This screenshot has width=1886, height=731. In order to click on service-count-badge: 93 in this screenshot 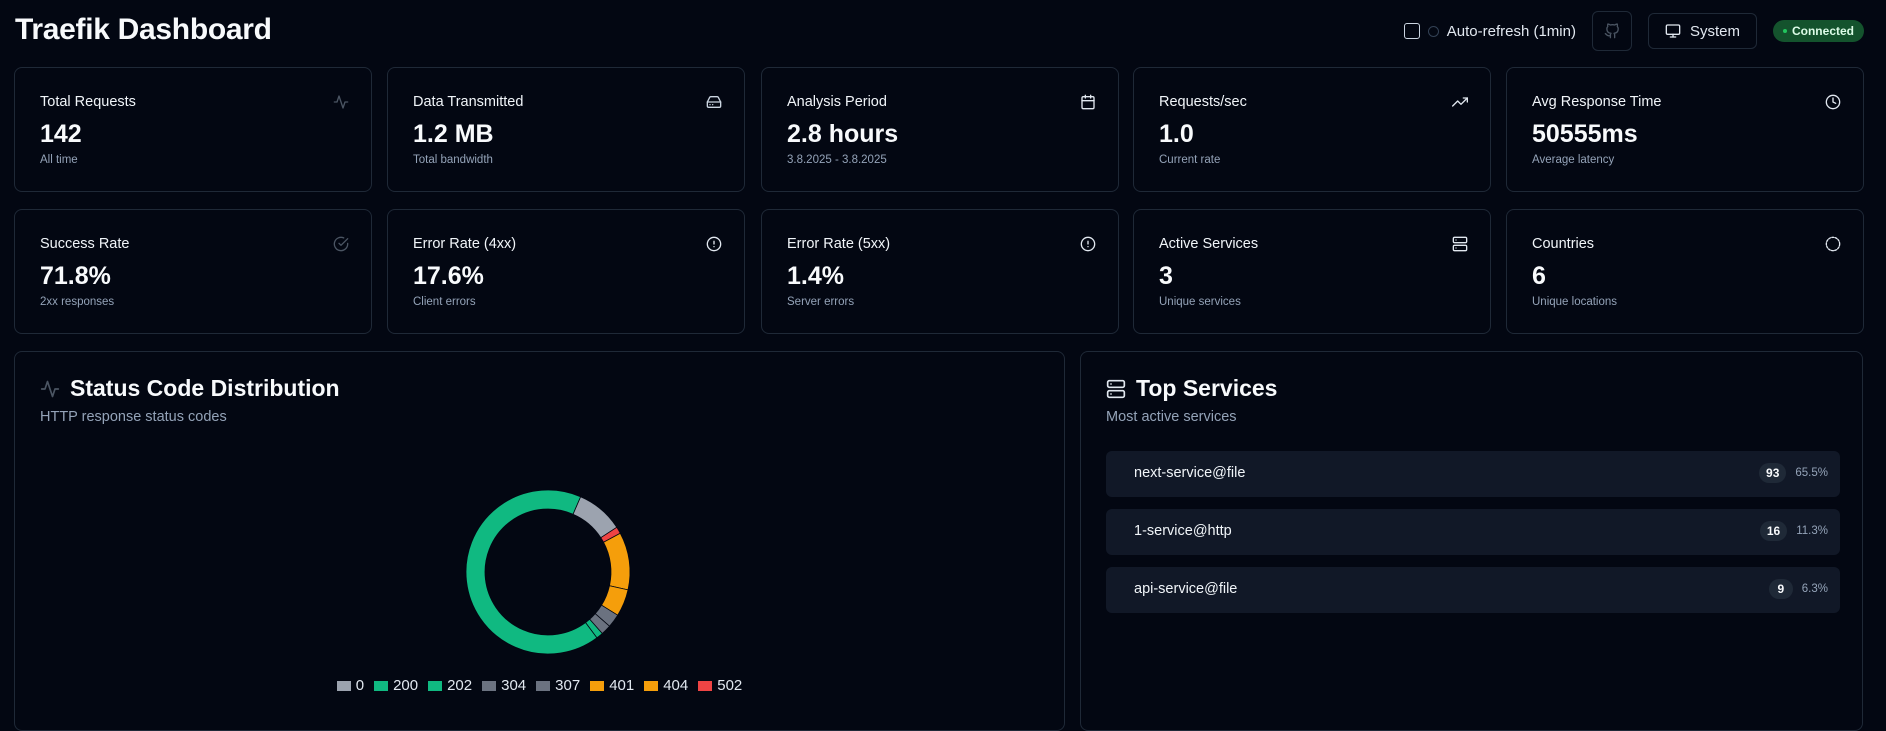, I will do `click(1773, 473)`.